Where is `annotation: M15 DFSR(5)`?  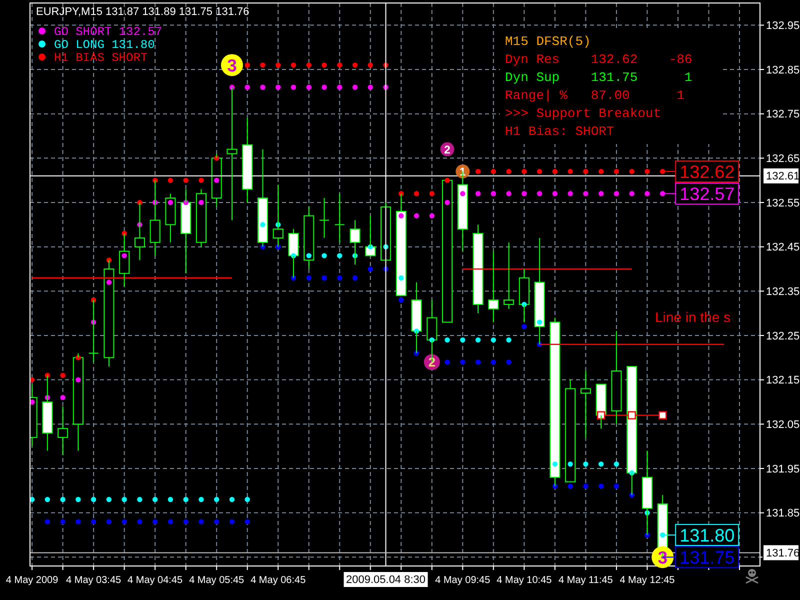
annotation: M15 DFSR(5) is located at coordinates (548, 41).